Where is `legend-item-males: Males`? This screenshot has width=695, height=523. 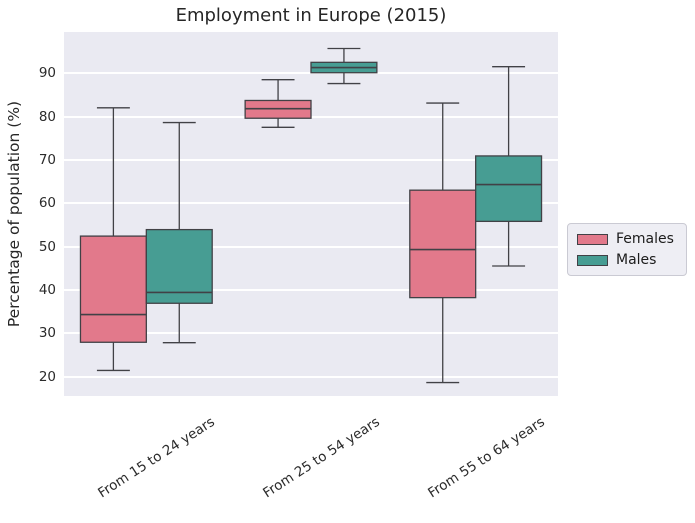 legend-item-males: Males is located at coordinates (627, 260).